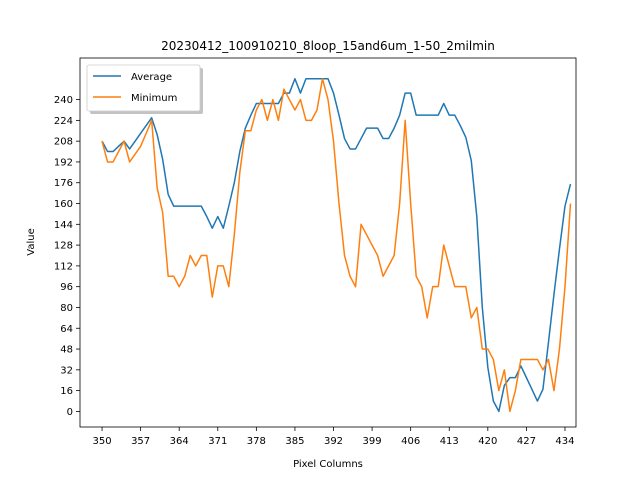 The height and width of the screenshot is (480, 640). What do you see at coordinates (63, 100) in the screenshot?
I see `y-tick-label: 240` at bounding box center [63, 100].